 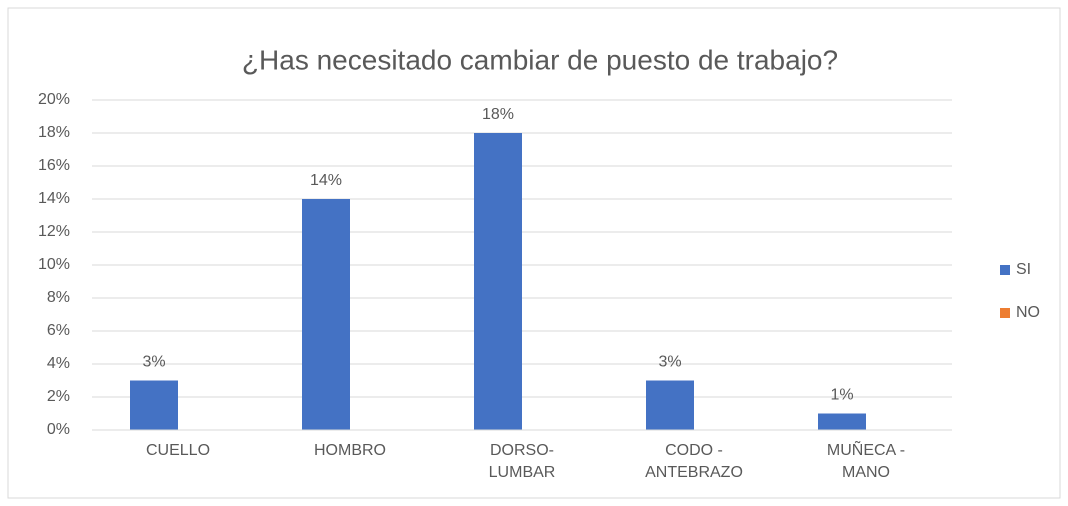 I want to click on x-tick-label: MUÑECA - MANO, so click(x=866, y=461).